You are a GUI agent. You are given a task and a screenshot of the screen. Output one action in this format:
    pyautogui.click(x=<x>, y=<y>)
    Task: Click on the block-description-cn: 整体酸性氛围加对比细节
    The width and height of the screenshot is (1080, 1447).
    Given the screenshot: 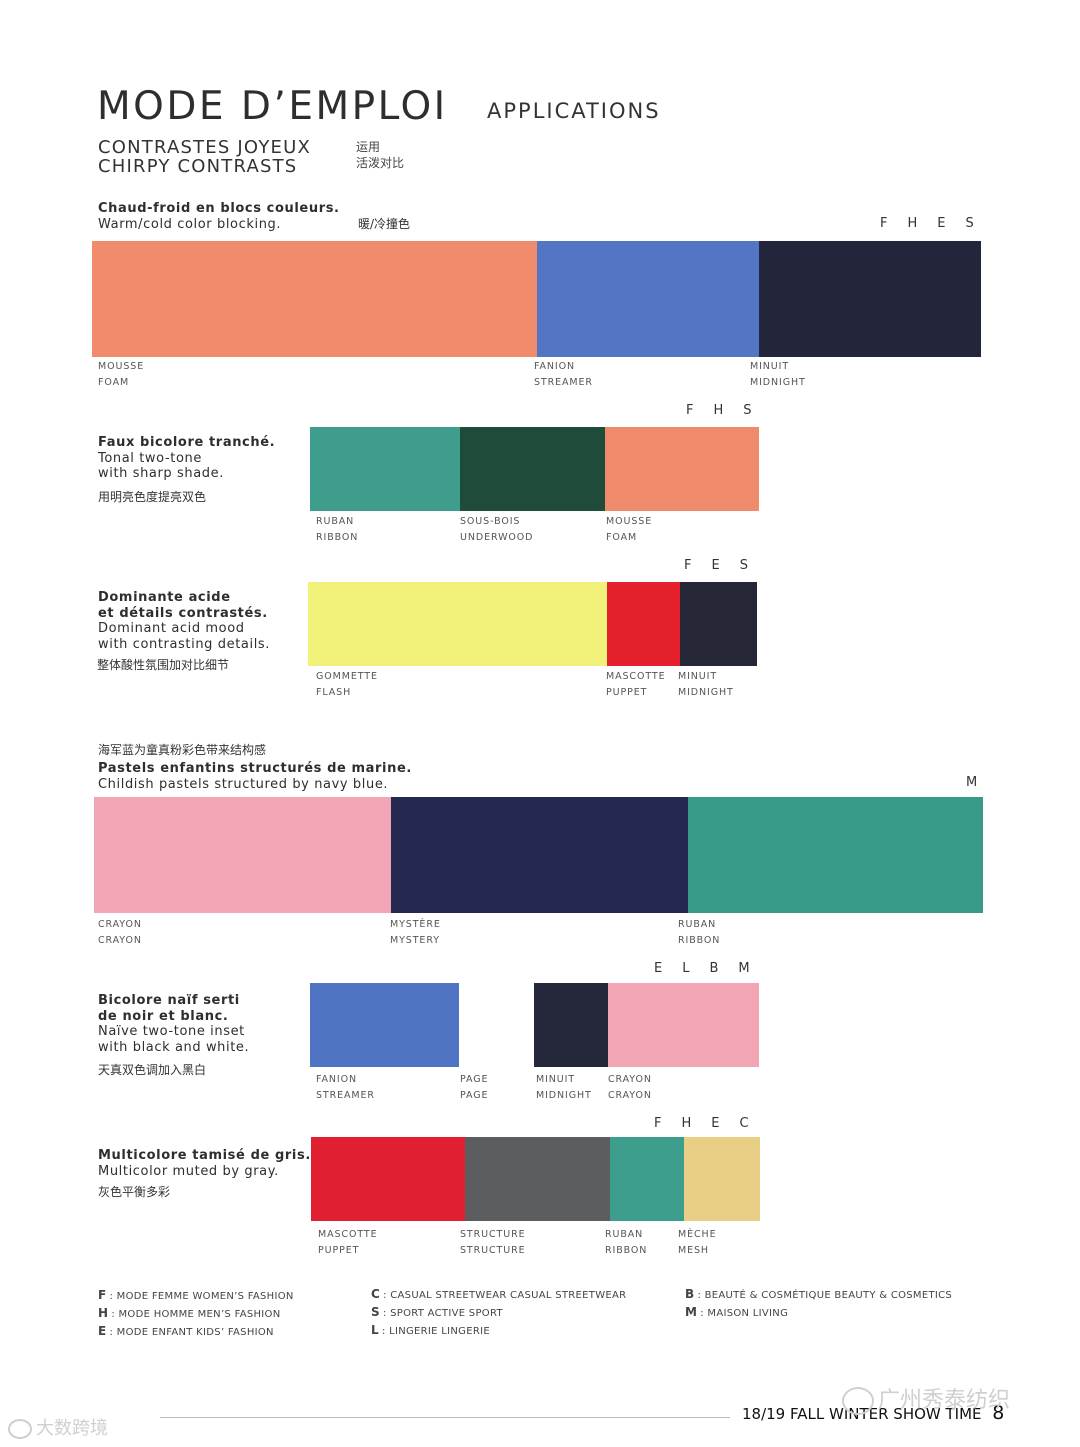 What is the action you would take?
    pyautogui.click(x=163, y=665)
    